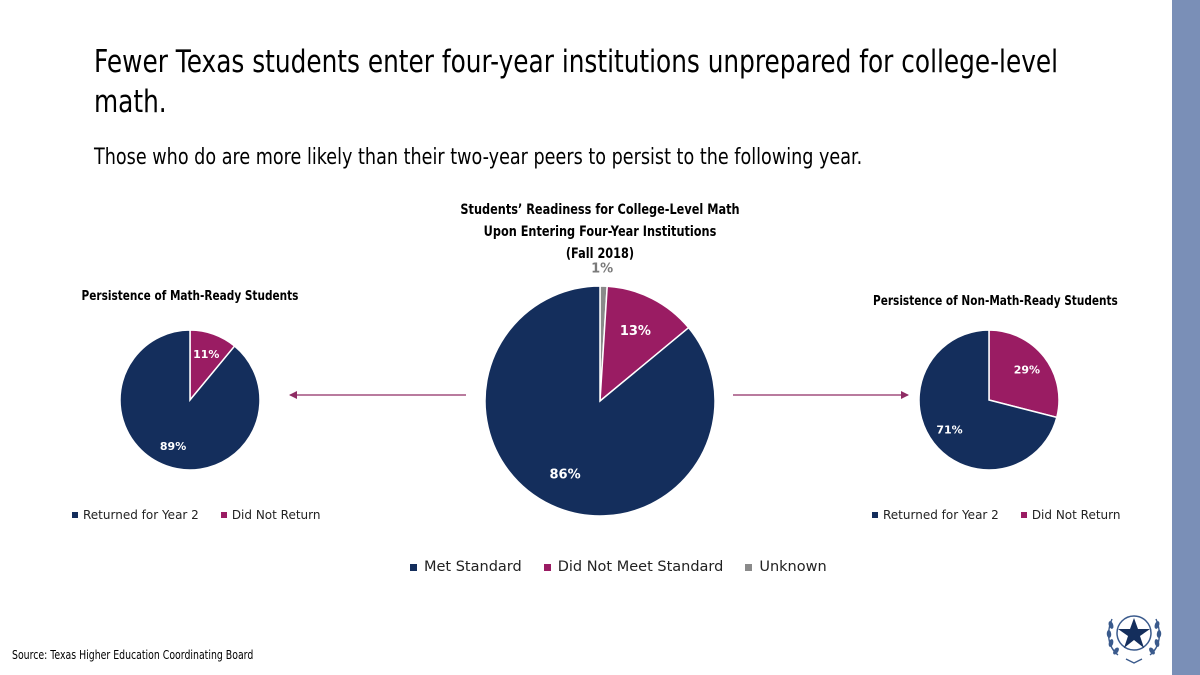 This screenshot has height=675, width=1200. Describe the element at coordinates (190, 296) in the screenshot. I see `left-chart-title: Persistence of Math-Ready Students` at that location.